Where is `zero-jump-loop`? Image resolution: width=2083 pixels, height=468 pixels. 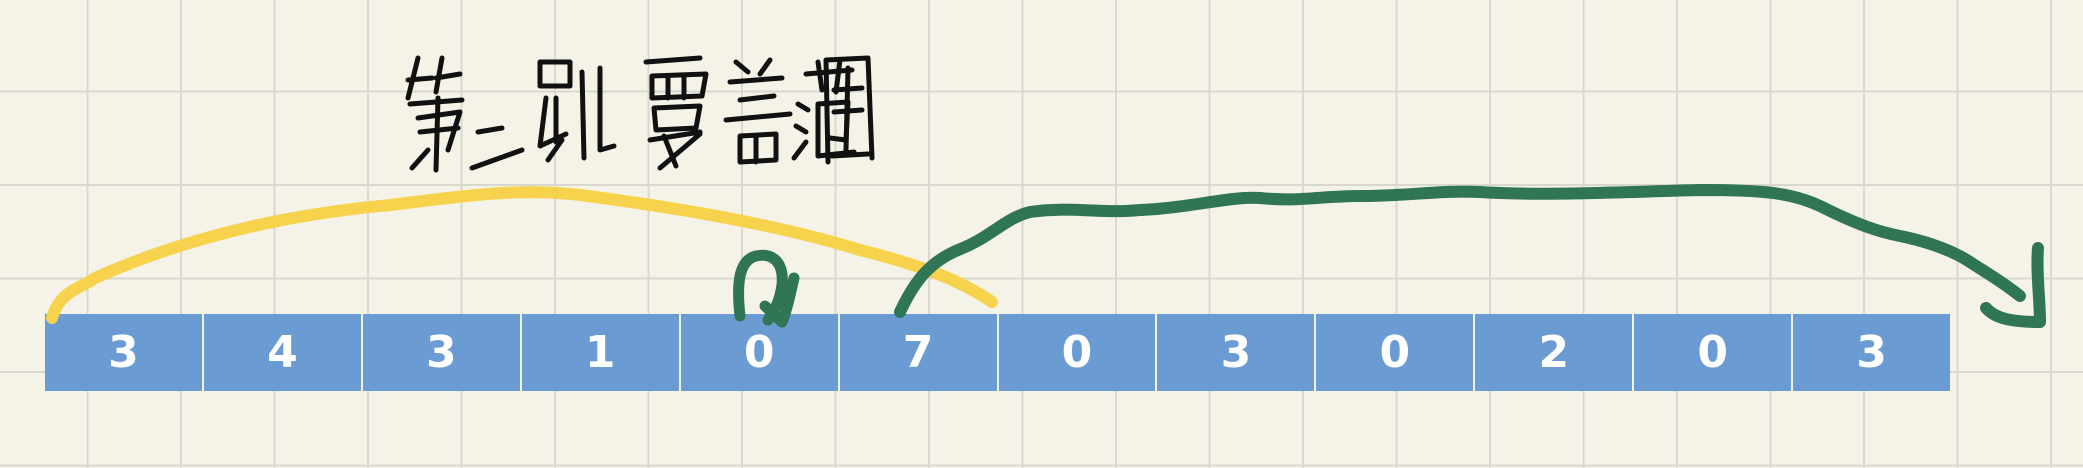 zero-jump-loop is located at coordinates (766, 288).